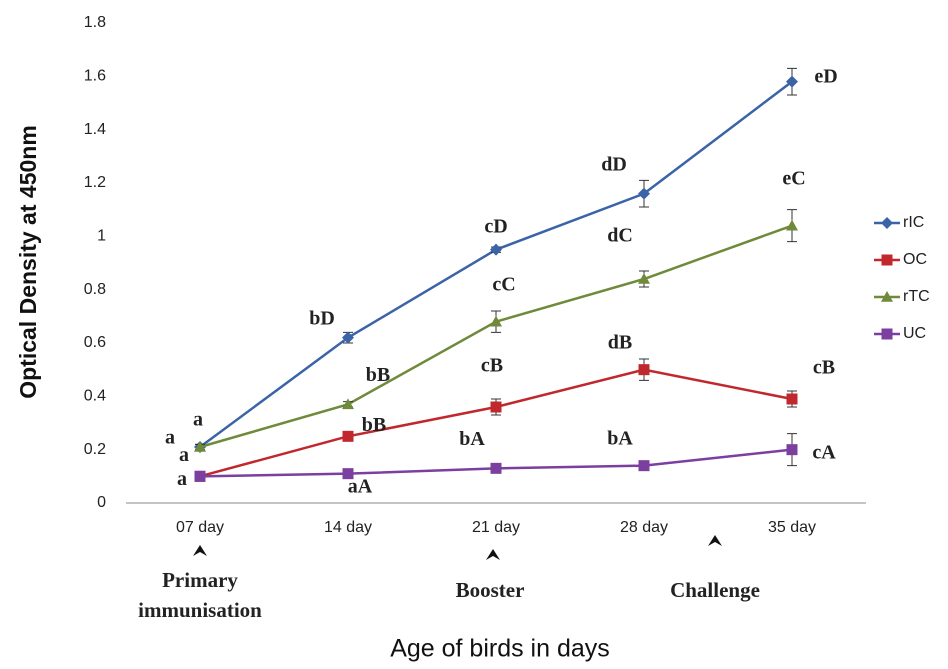  What do you see at coordinates (916, 296) in the screenshot?
I see `legend-label: rTC` at bounding box center [916, 296].